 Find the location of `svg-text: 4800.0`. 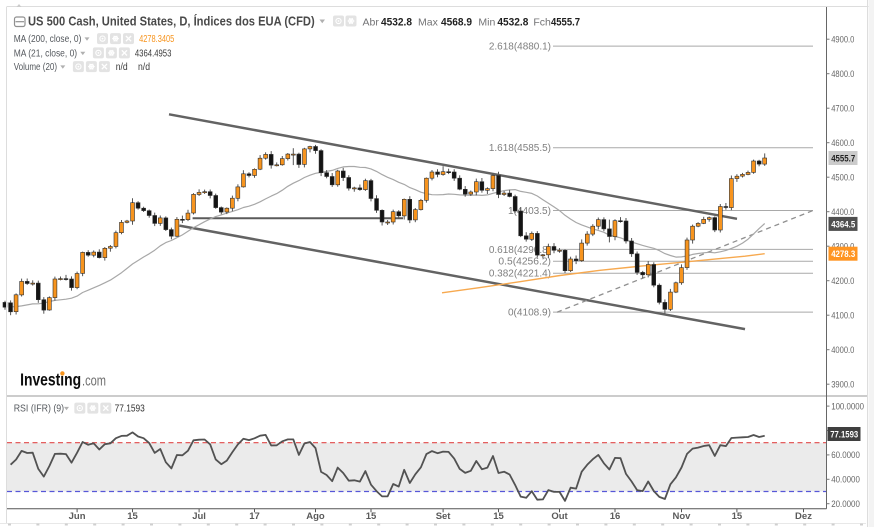

svg-text: 4800.0 is located at coordinates (842, 74).